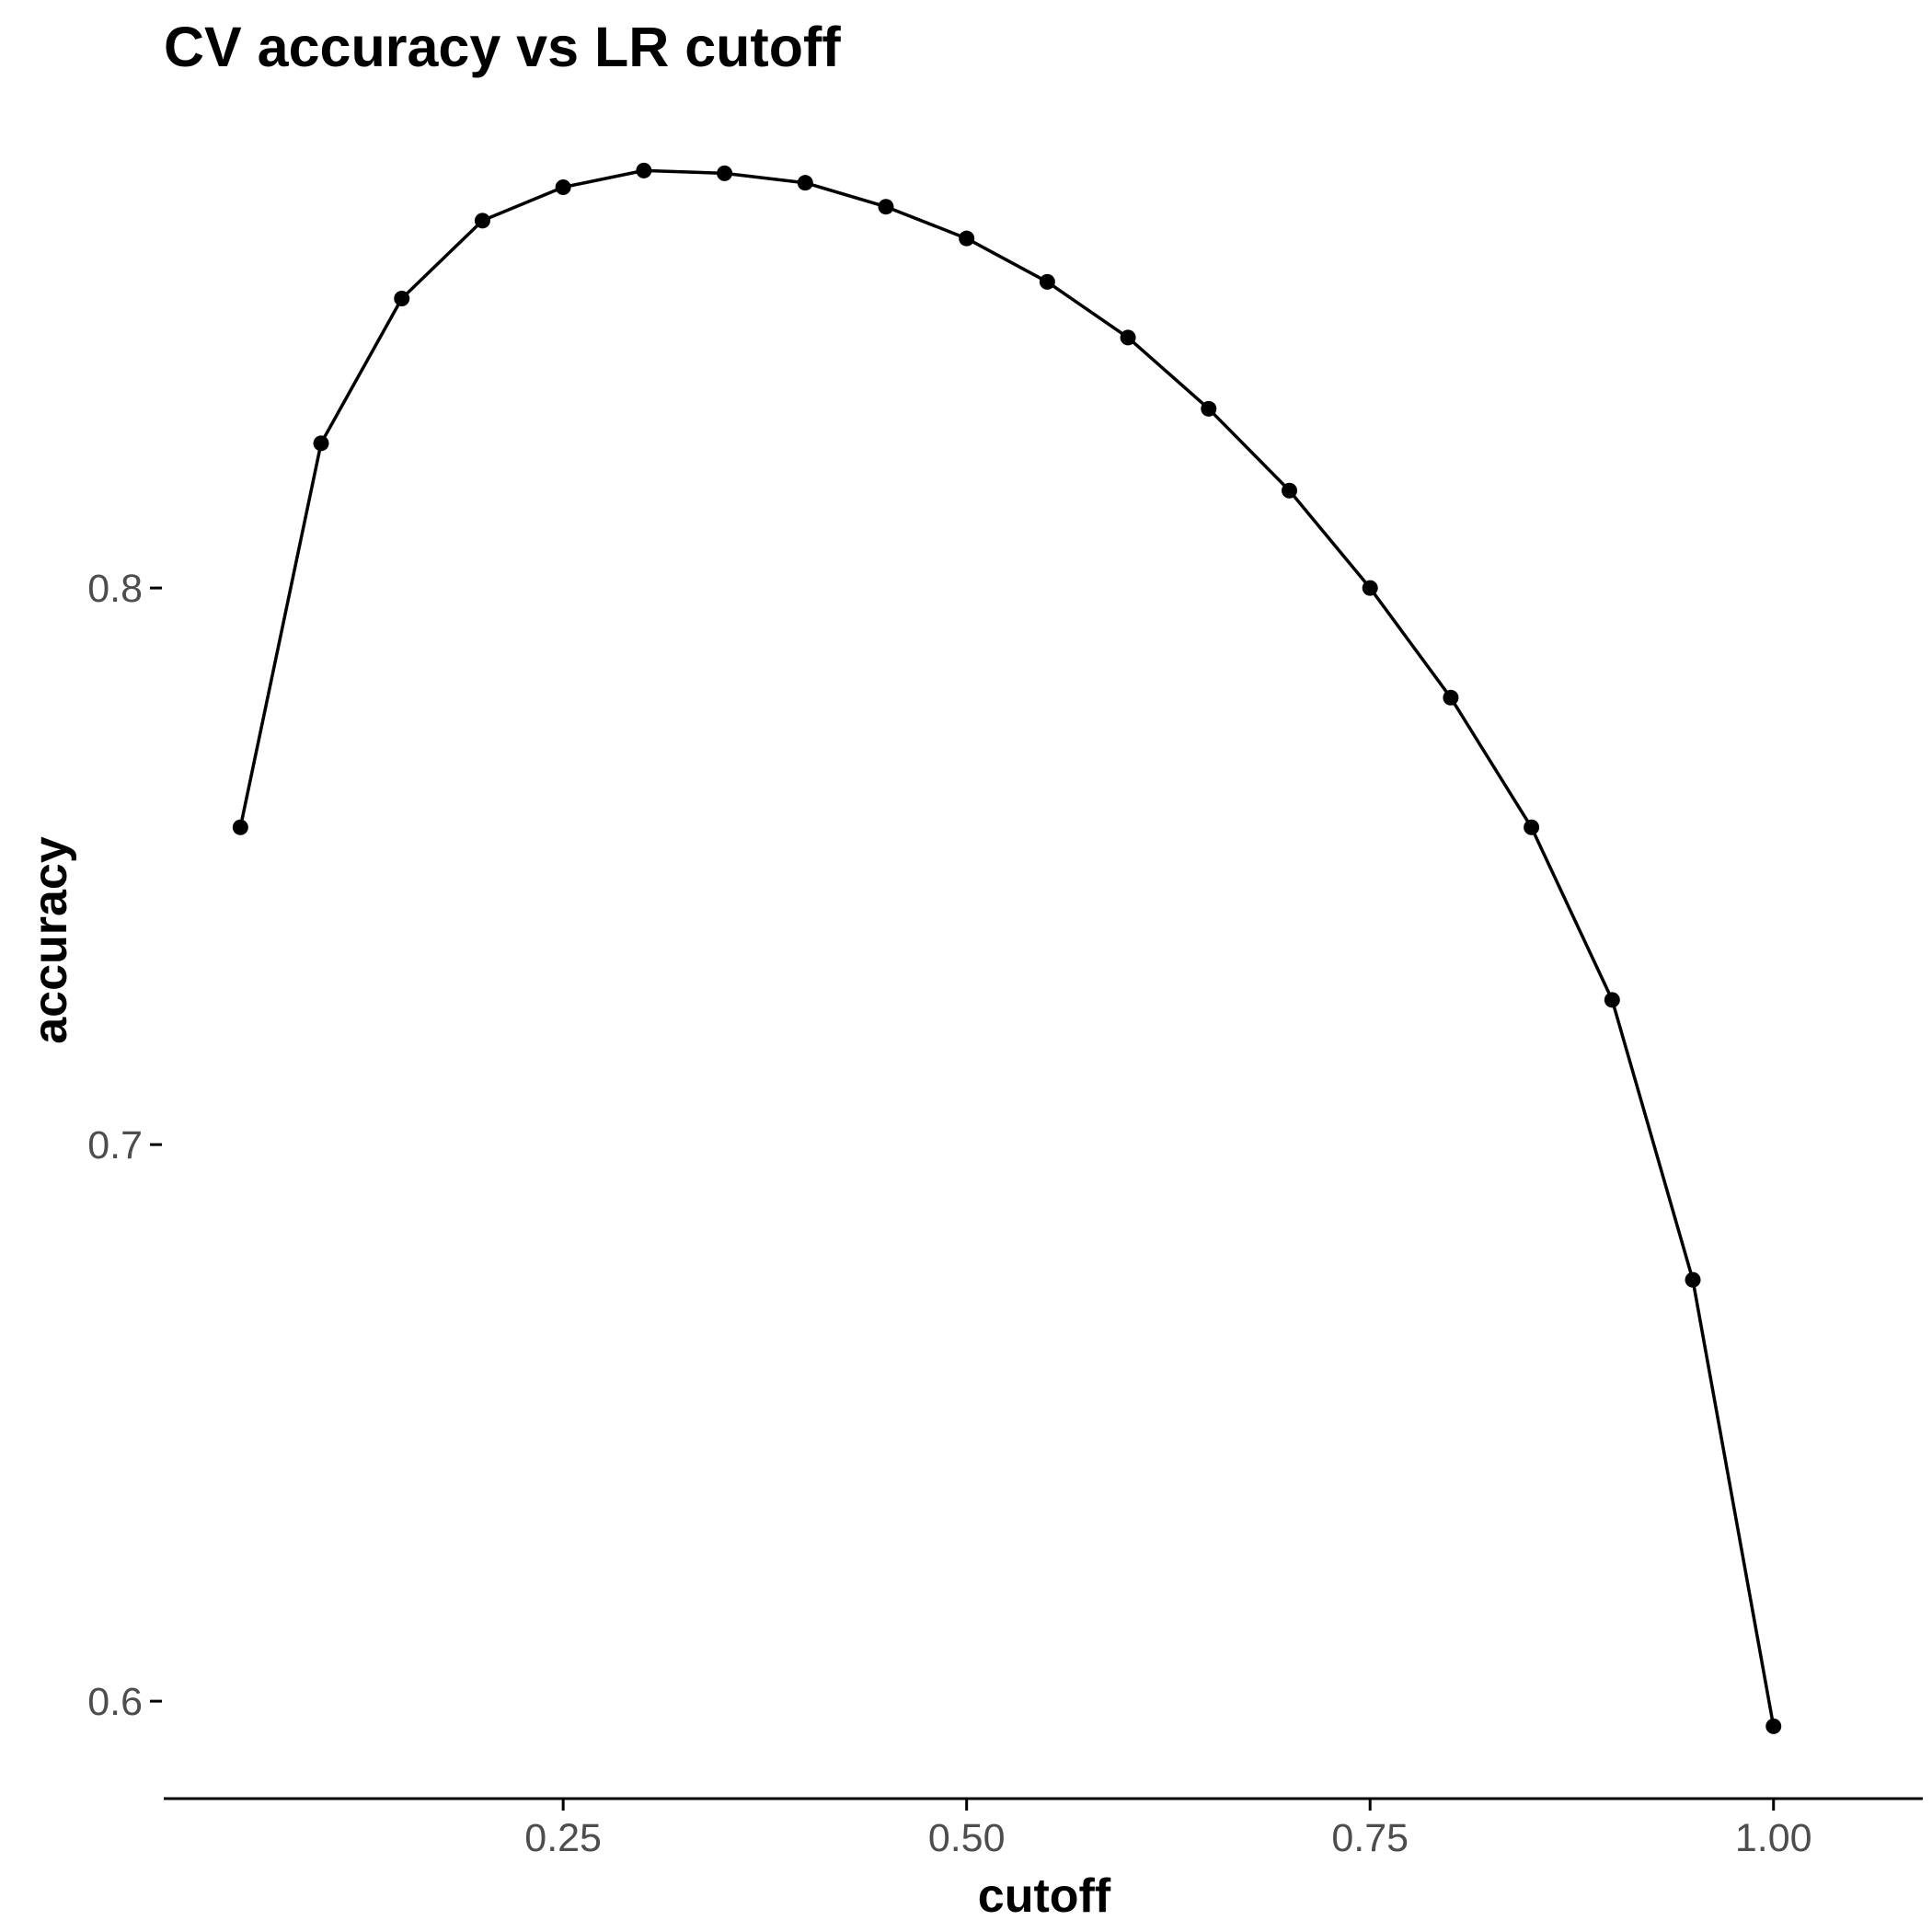 The width and height of the screenshot is (1932, 1932). What do you see at coordinates (1370, 1838) in the screenshot?
I see `x-tick-label-2: 0.75` at bounding box center [1370, 1838].